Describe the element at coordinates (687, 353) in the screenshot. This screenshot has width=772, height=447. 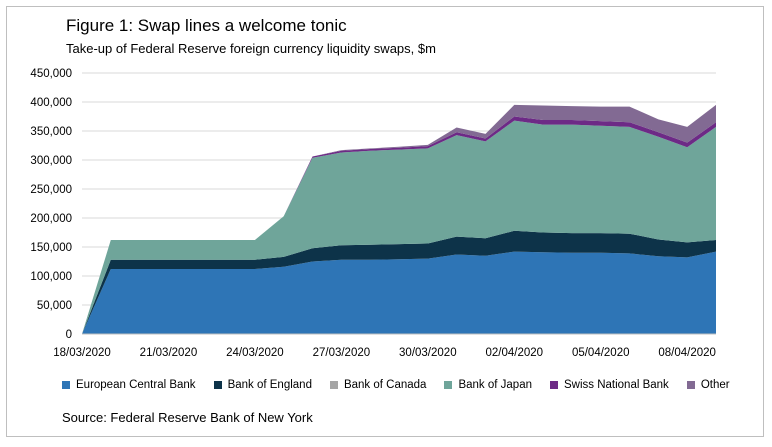
I see `x-tick-label: 08/04/2020` at that location.